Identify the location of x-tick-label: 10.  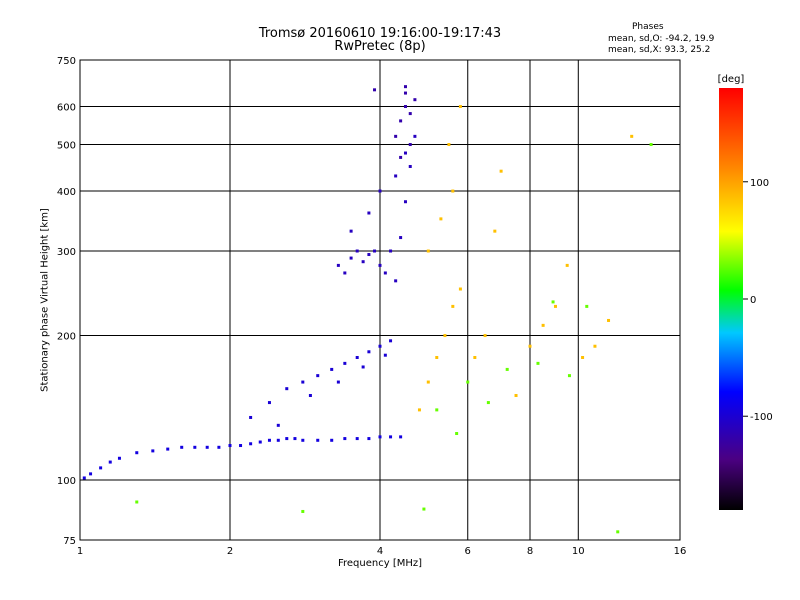
(578, 551).